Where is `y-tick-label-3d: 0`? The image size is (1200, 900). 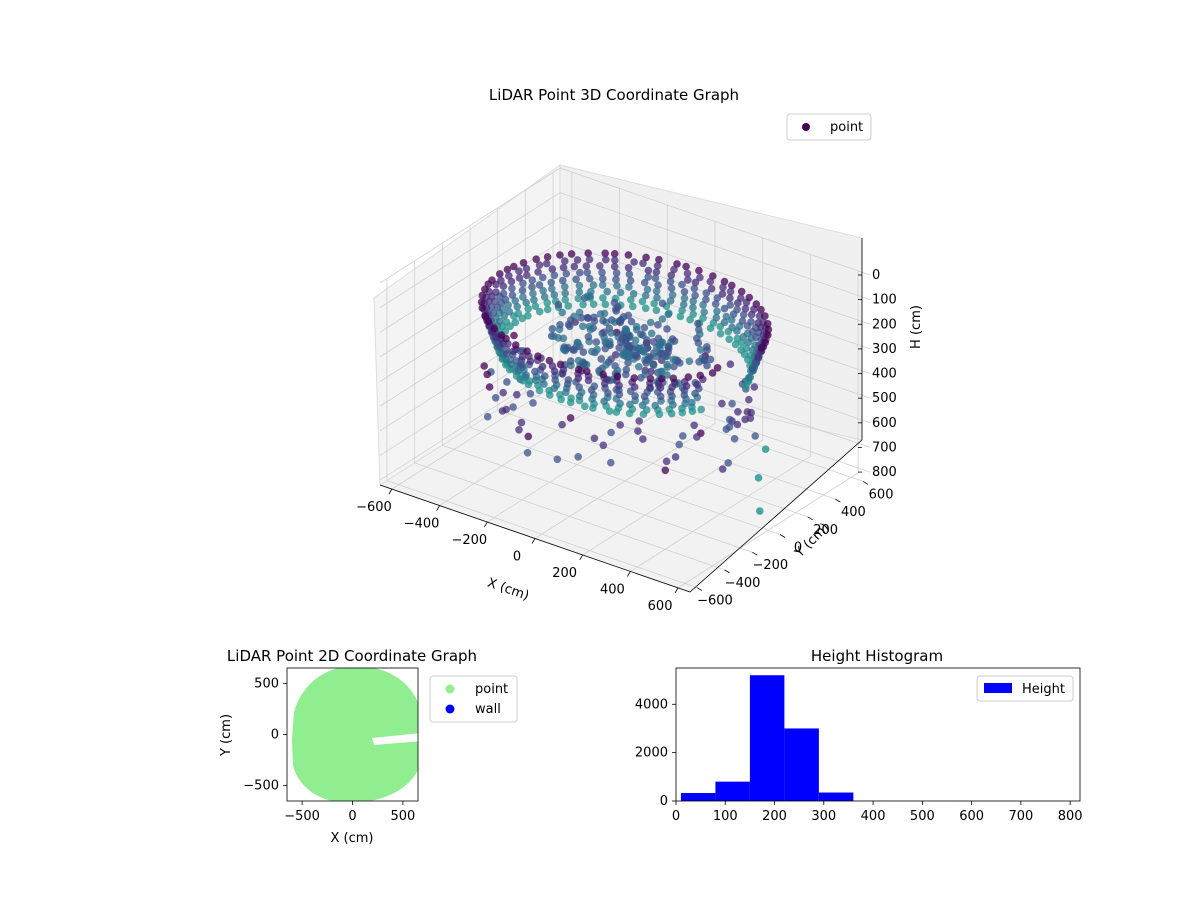
y-tick-label-3d: 0 is located at coordinates (798, 548).